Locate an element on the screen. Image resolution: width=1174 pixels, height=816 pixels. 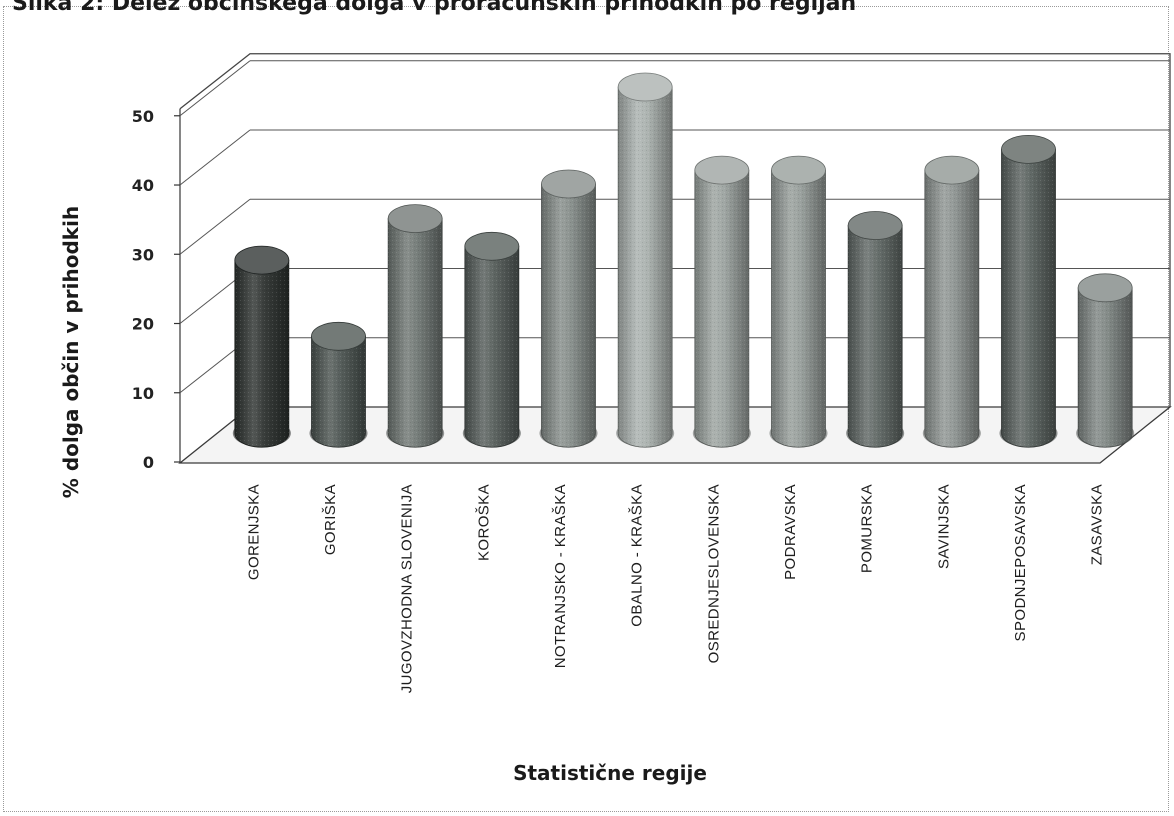
x-tick-label: ZASAVSKA is located at coordinates (1097, 524).